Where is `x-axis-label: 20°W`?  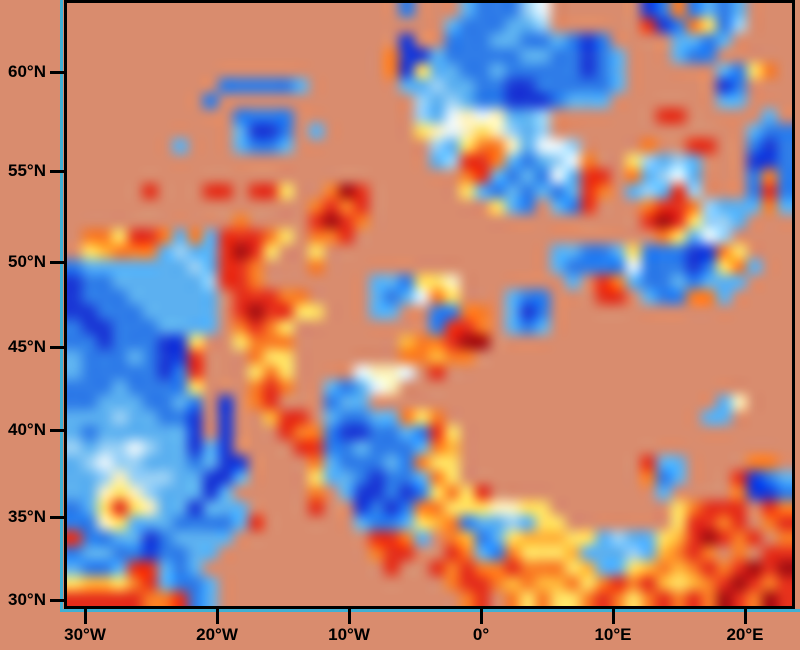 x-axis-label: 20°W is located at coordinates (217, 634).